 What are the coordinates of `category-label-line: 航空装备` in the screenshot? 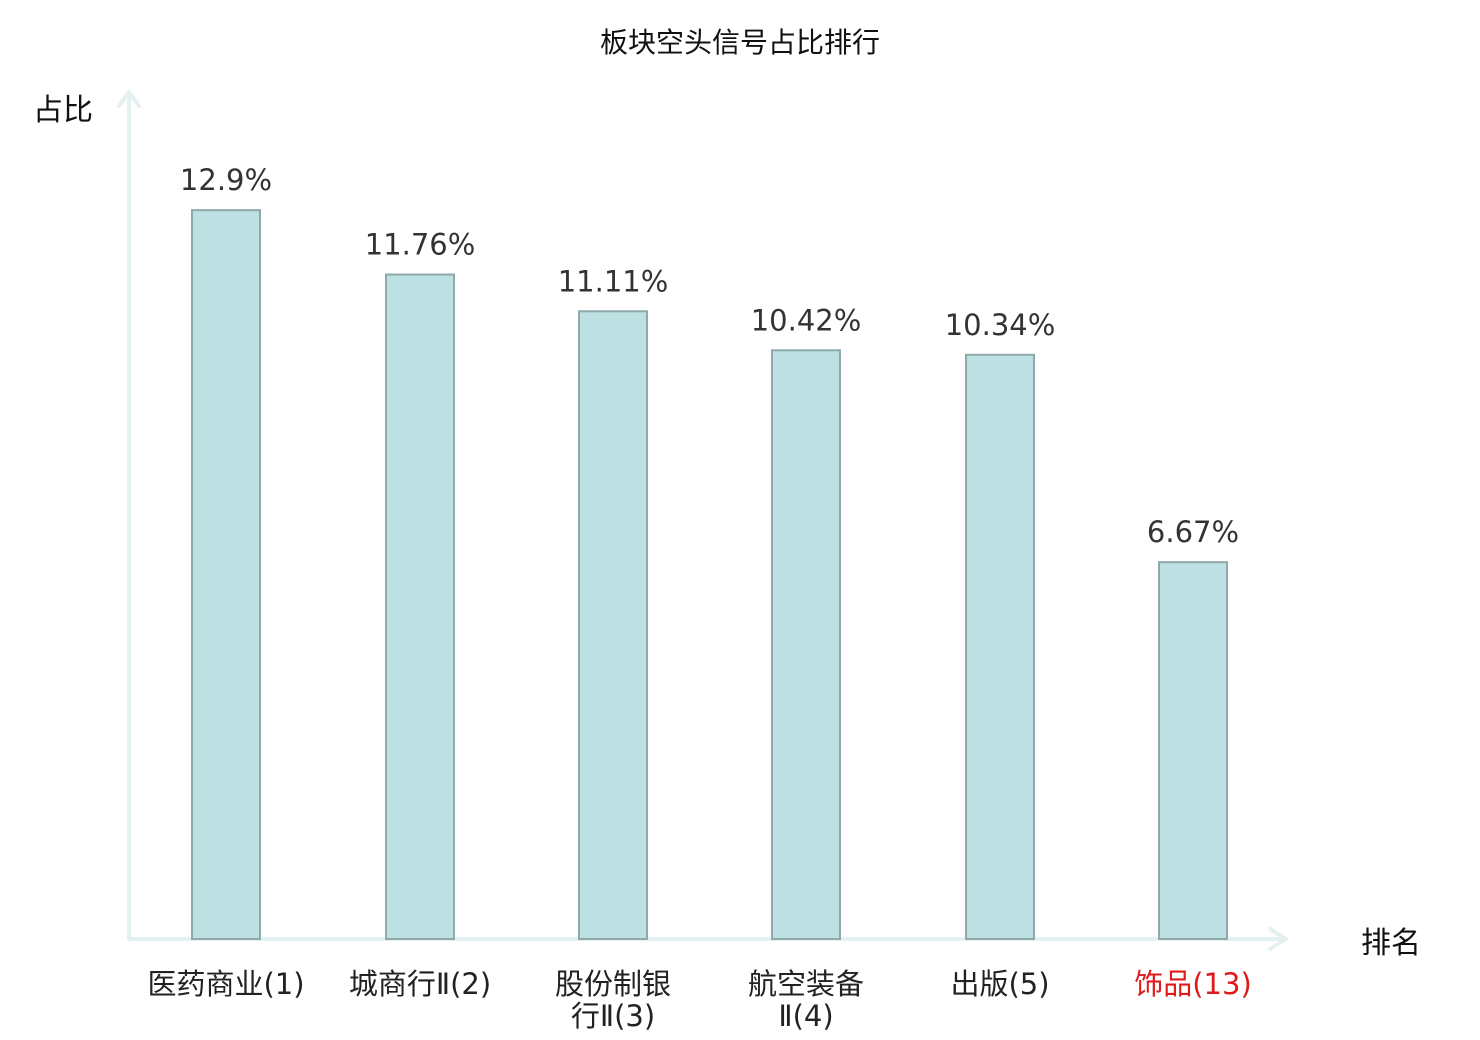 It's located at (806, 984).